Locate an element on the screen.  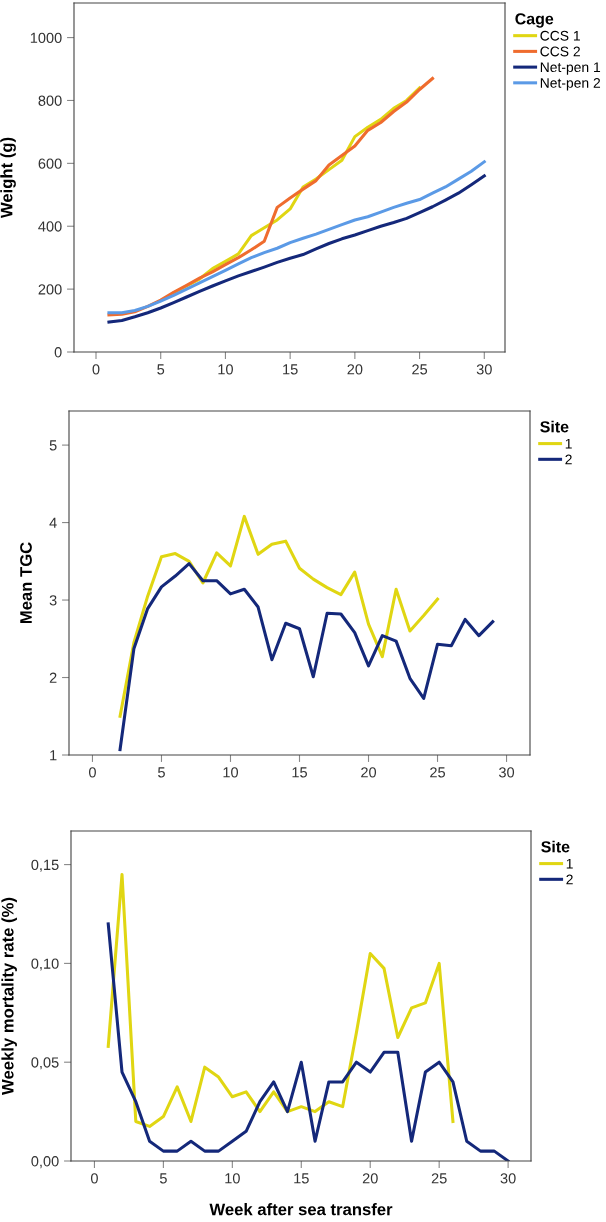
y-axis-title: Mean TGC is located at coordinates (26, 583).